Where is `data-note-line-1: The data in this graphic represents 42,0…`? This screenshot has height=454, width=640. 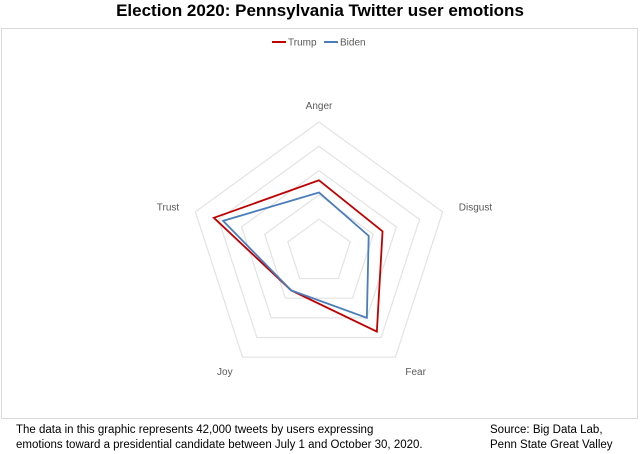
data-note-line-1: The data in this graphic represents 42,0… is located at coordinates (195, 430).